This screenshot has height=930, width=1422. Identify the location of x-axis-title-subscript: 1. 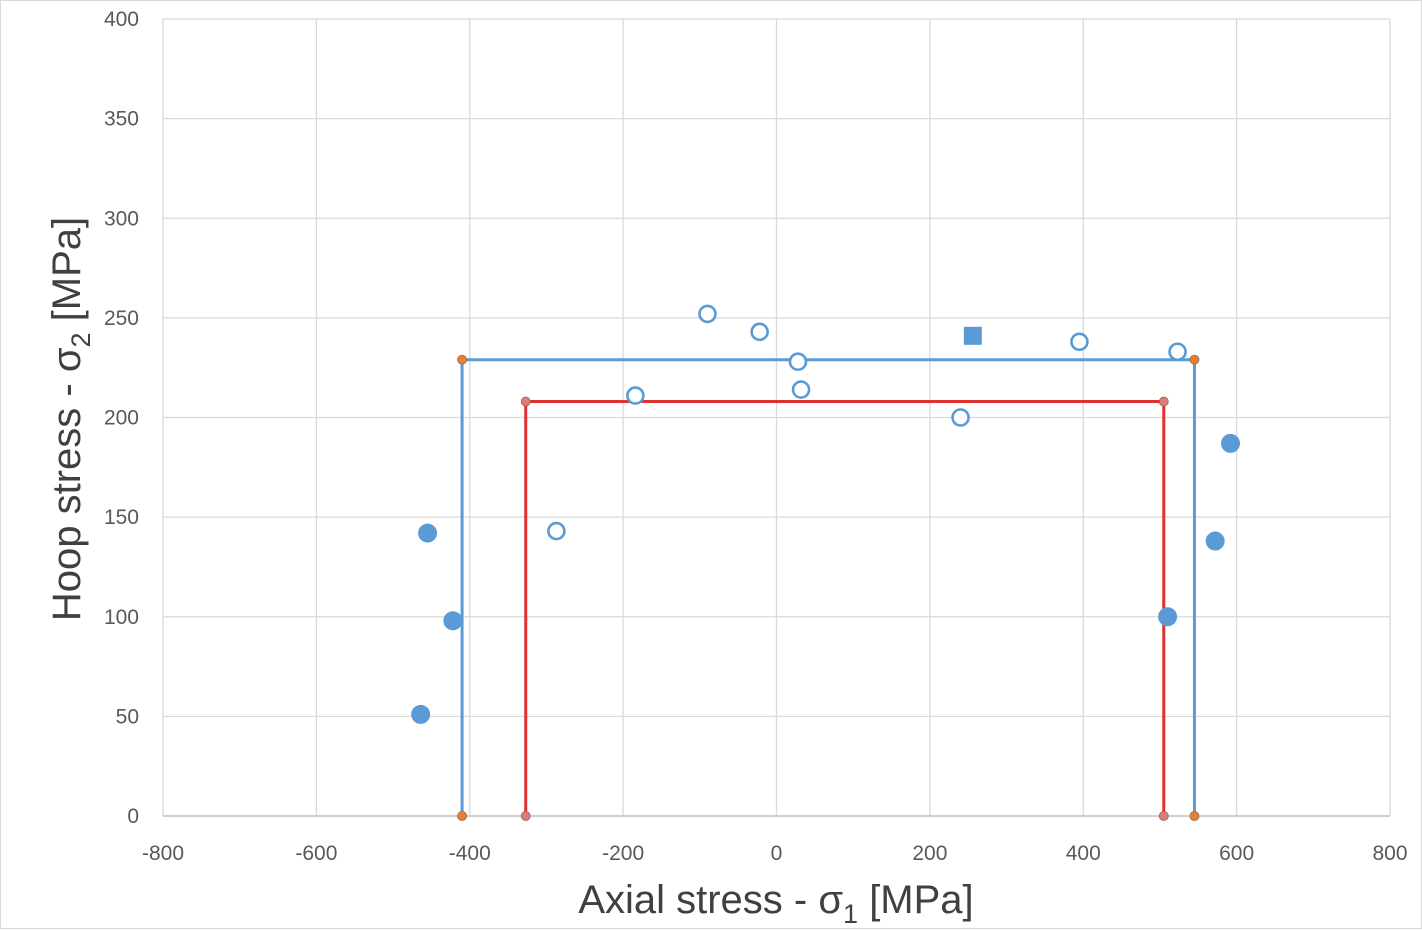
(850, 914).